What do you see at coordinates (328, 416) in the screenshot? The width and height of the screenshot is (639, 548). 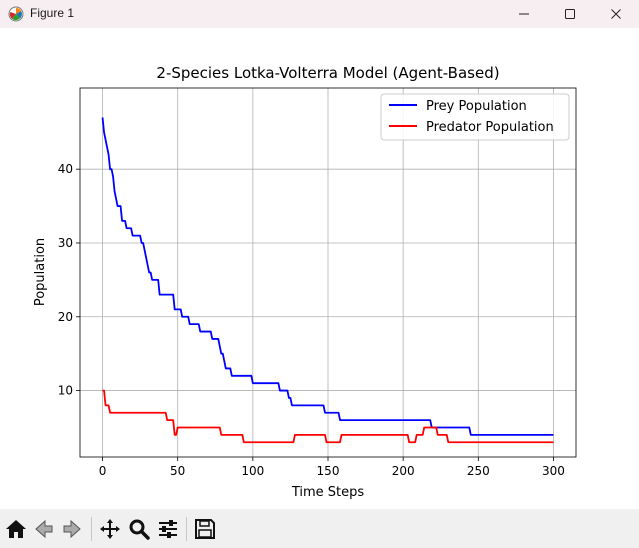 I see `predator-population-line` at bounding box center [328, 416].